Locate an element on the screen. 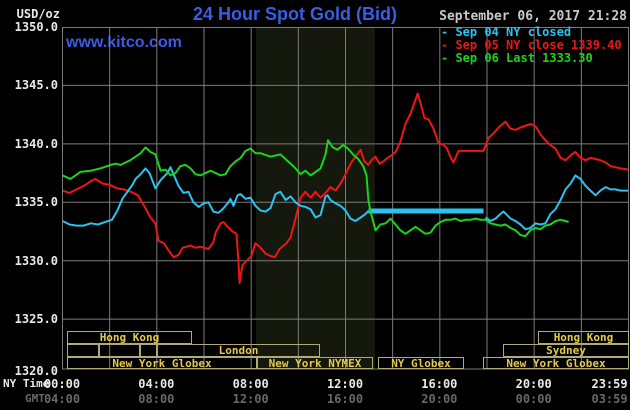 The height and width of the screenshot is (410, 630). legend-entry: - Sep 04 NY closed is located at coordinates (506, 32).